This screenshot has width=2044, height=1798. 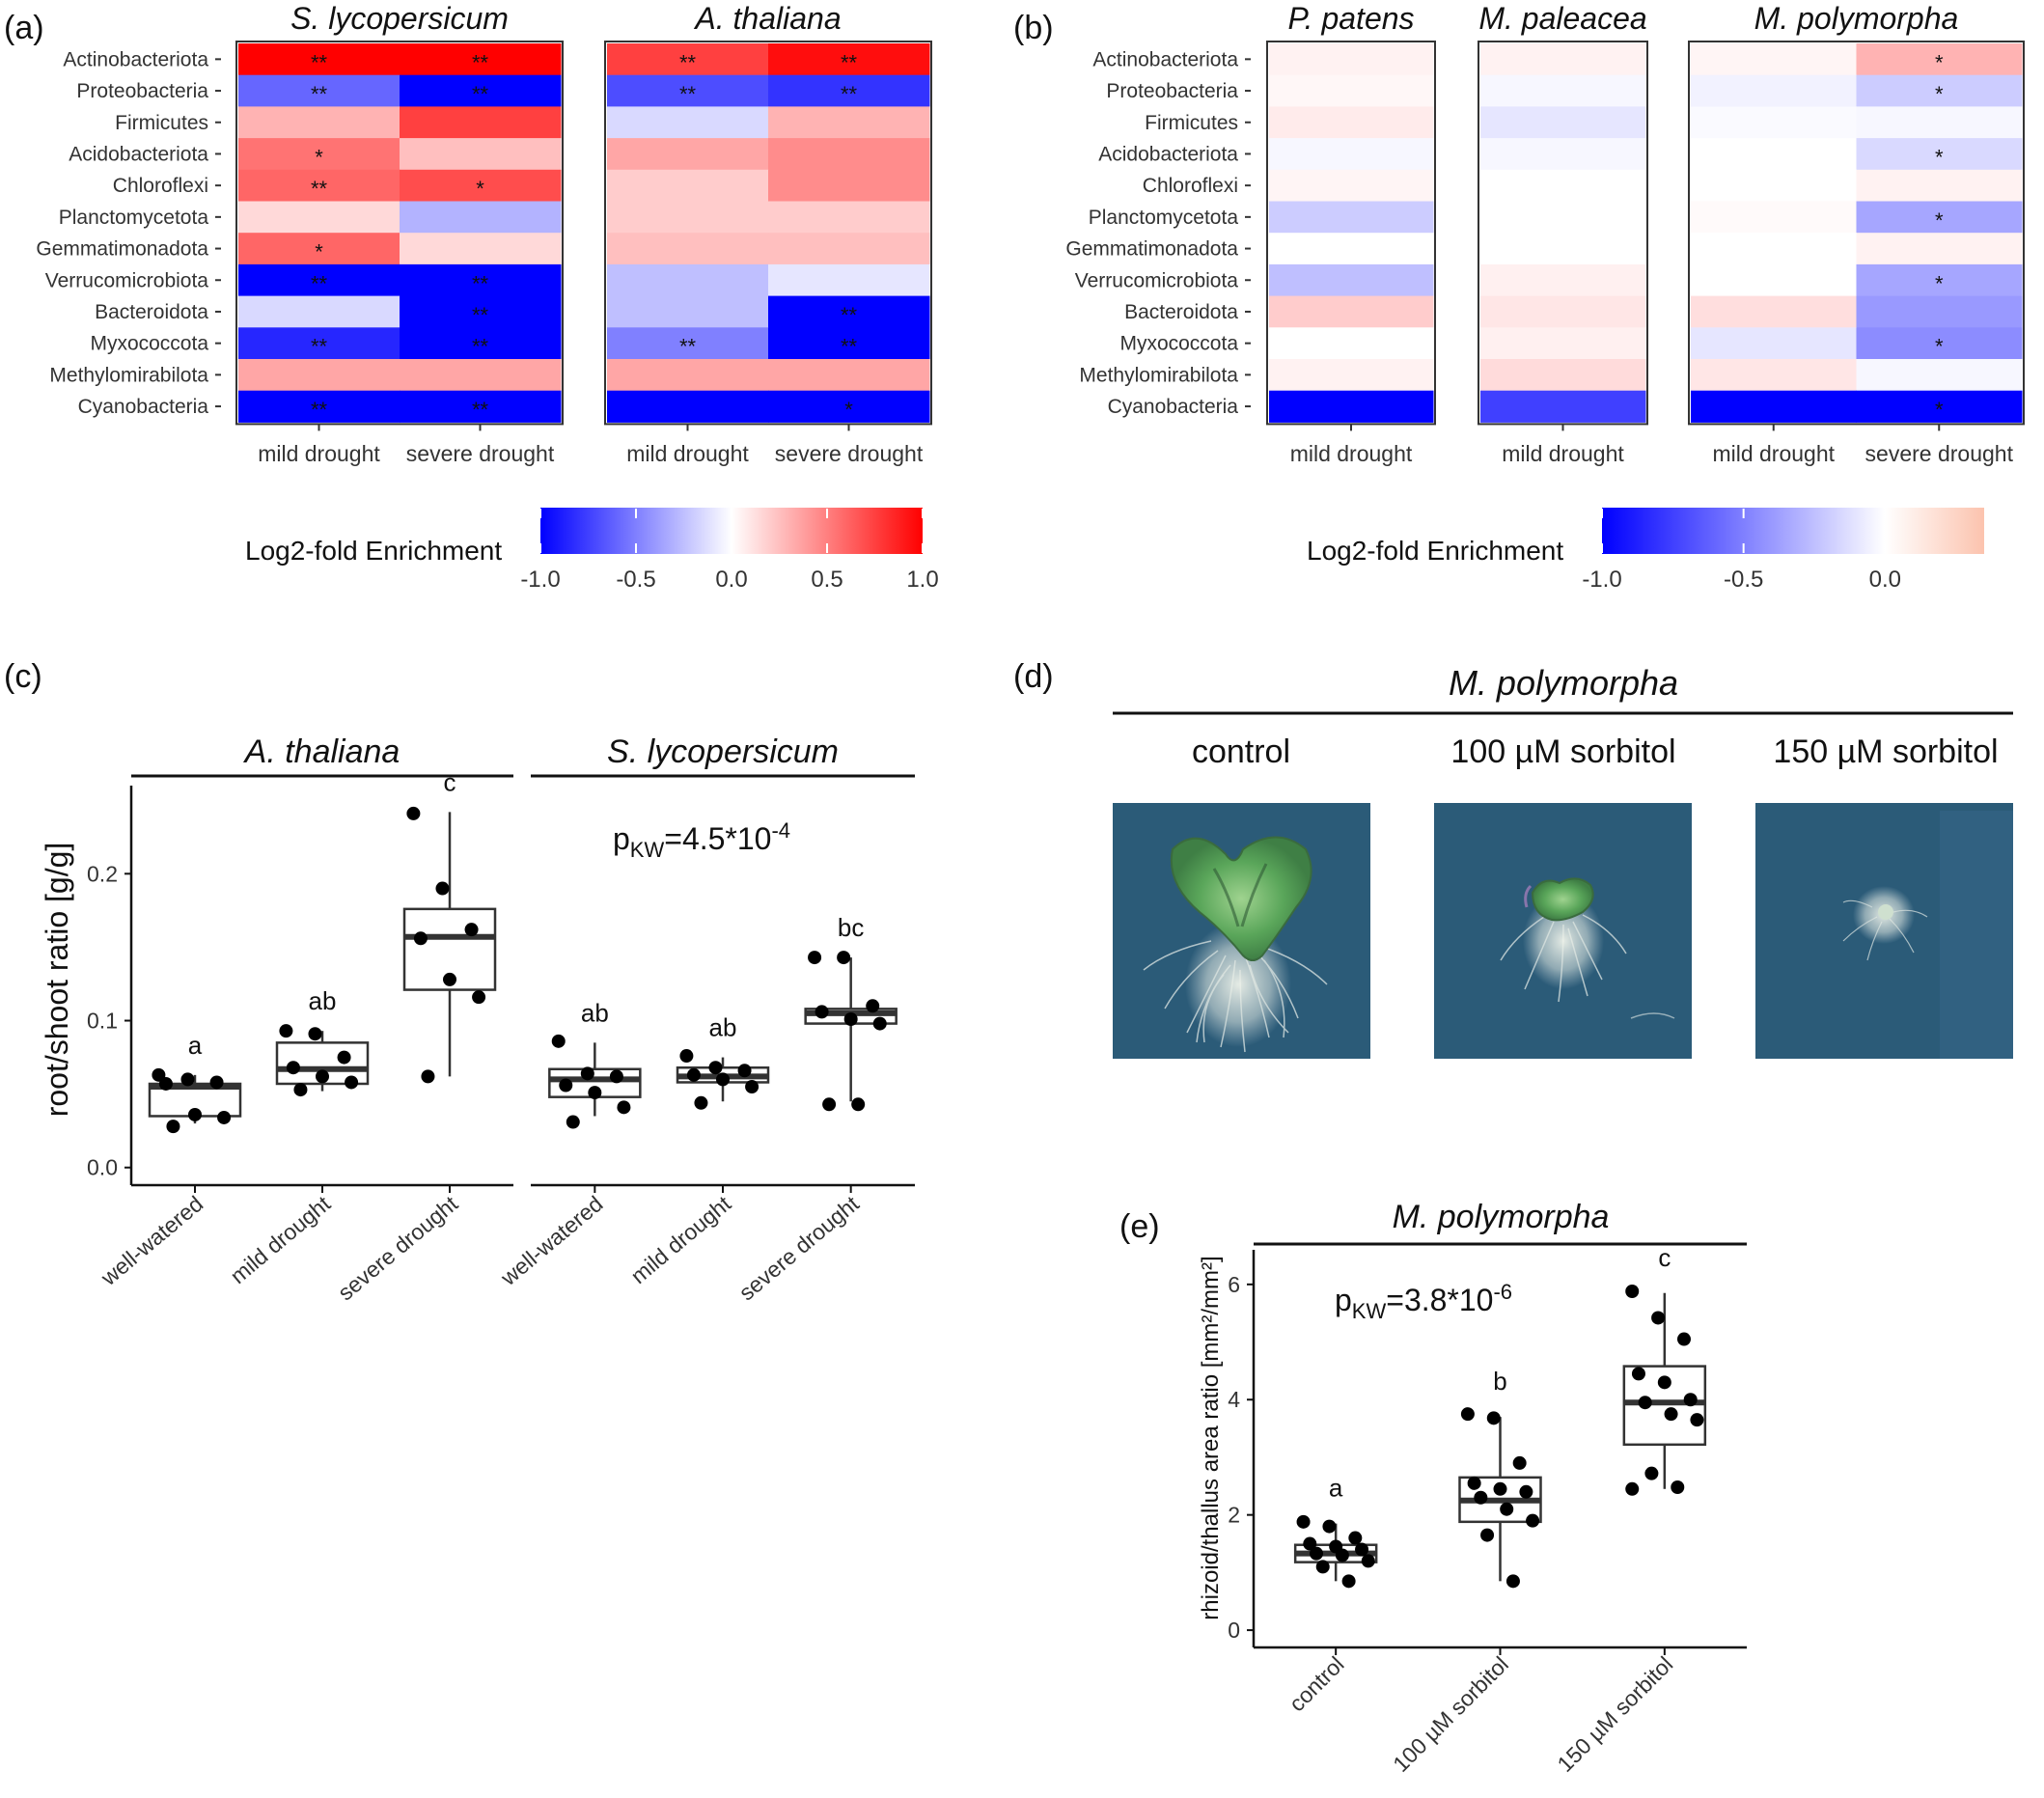 I want to click on y-tick-label: 4, so click(x=1234, y=1399).